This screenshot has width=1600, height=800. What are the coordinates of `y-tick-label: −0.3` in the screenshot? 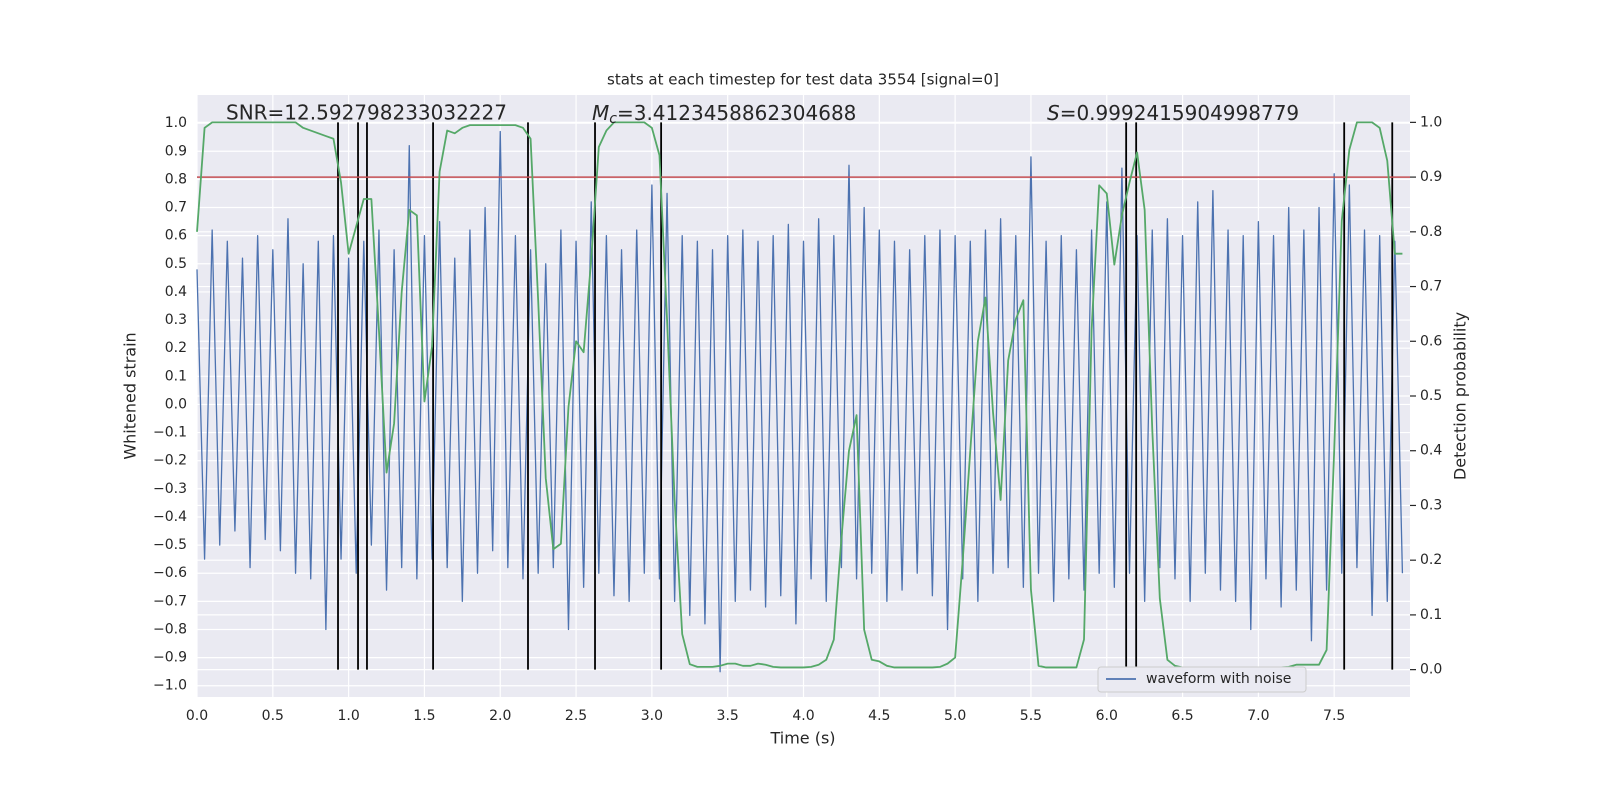 It's located at (170, 489).